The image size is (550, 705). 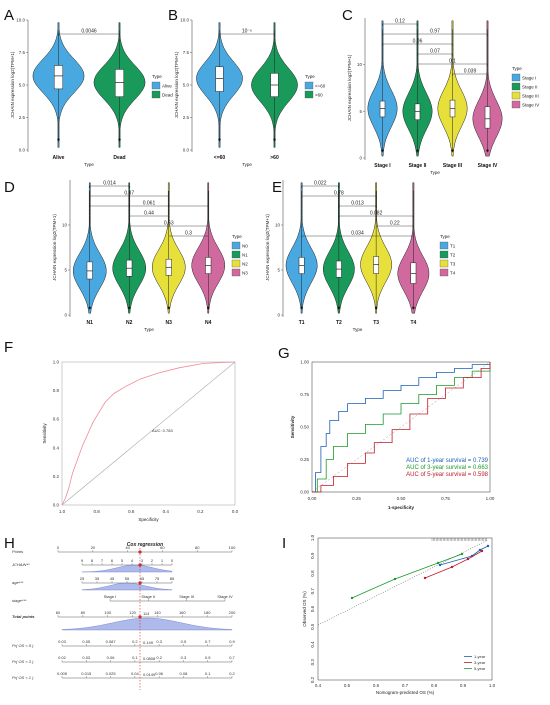 What do you see at coordinates (444, 245) in the screenshot?
I see `legend-swatch-E` at bounding box center [444, 245].